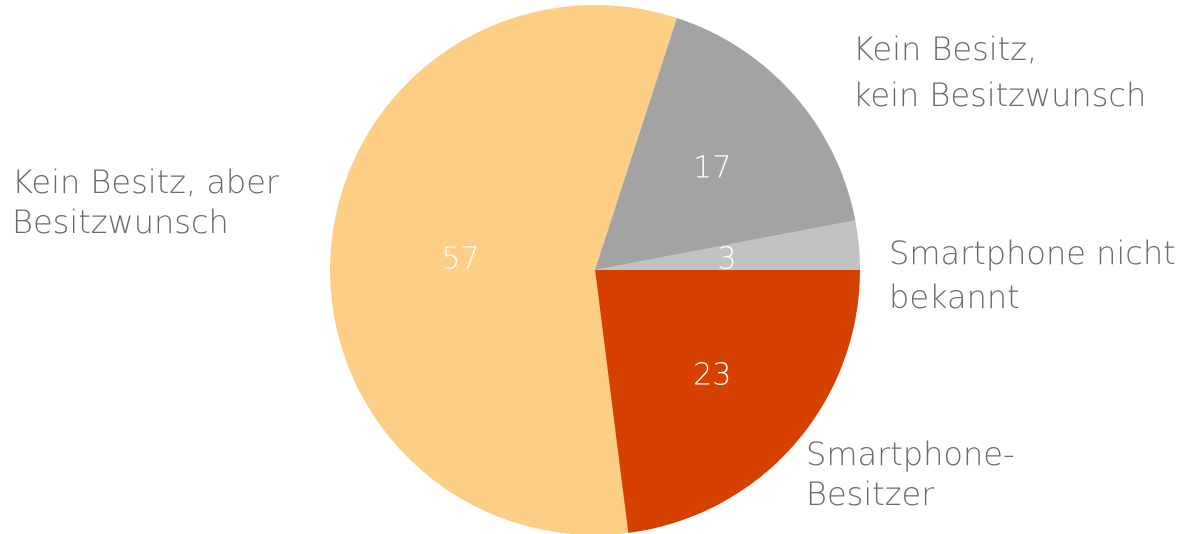 The width and height of the screenshot is (1199, 534). What do you see at coordinates (588, 272) in the screenshot?
I see `pie-value-labels: 23 57 17 3` at bounding box center [588, 272].